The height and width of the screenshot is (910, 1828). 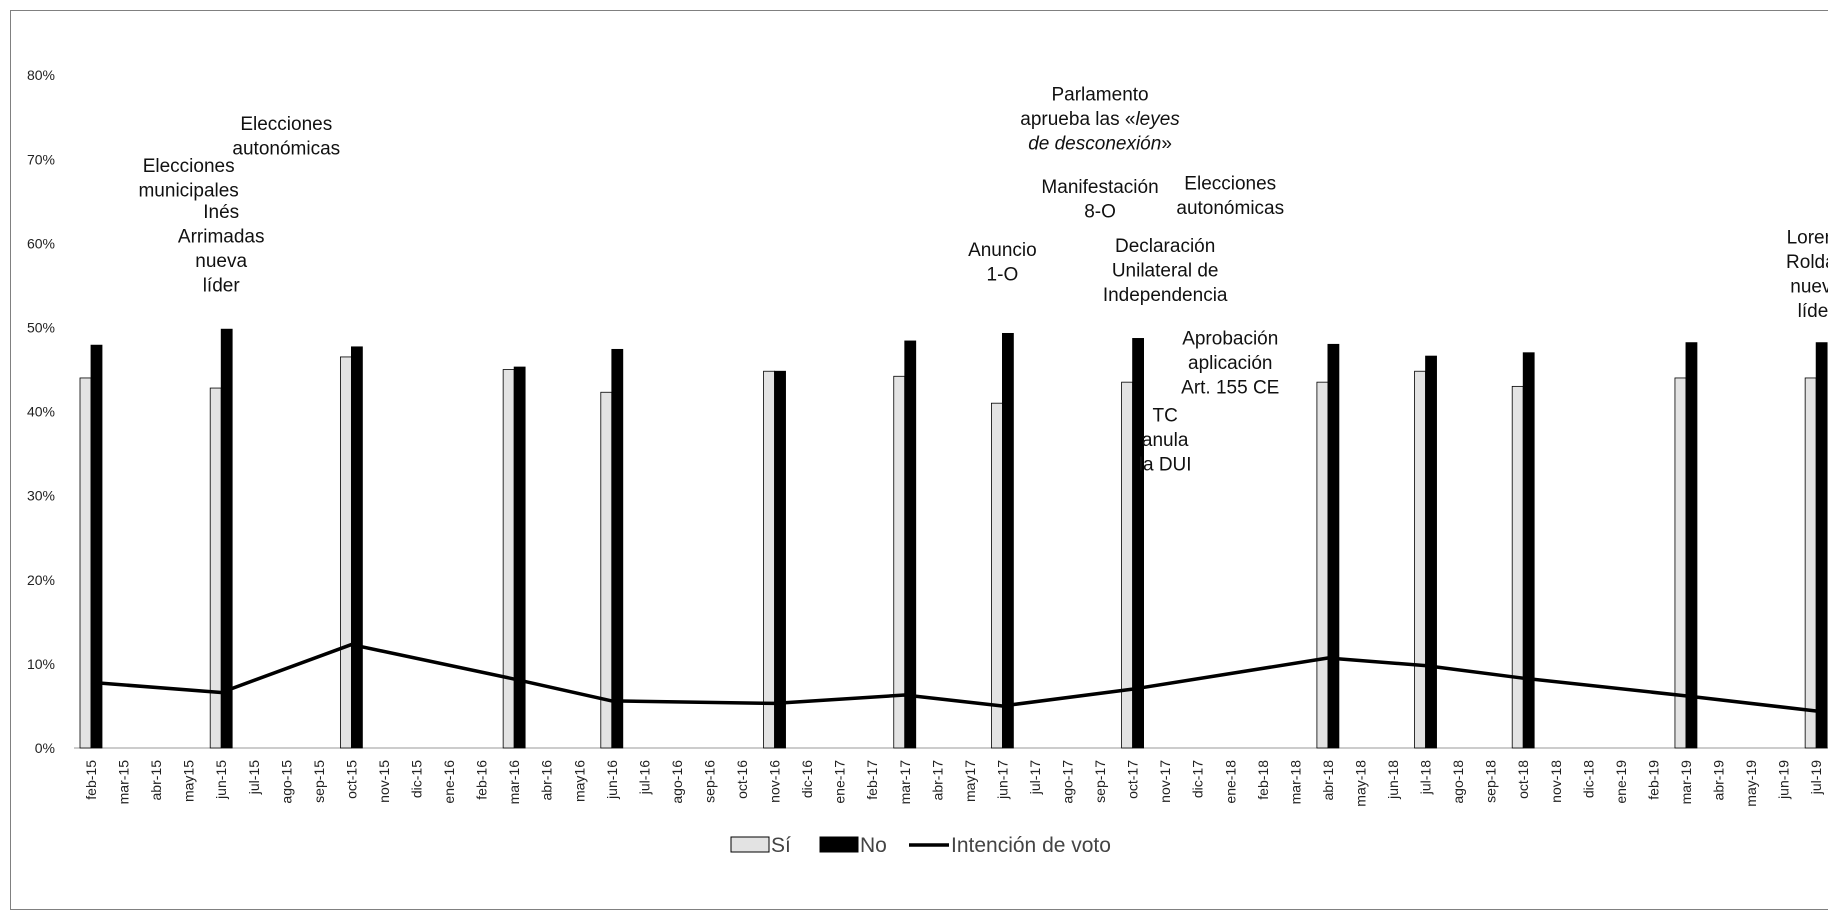 What do you see at coordinates (1556, 781) in the screenshot?
I see `x-tick-label: nov-18` at bounding box center [1556, 781].